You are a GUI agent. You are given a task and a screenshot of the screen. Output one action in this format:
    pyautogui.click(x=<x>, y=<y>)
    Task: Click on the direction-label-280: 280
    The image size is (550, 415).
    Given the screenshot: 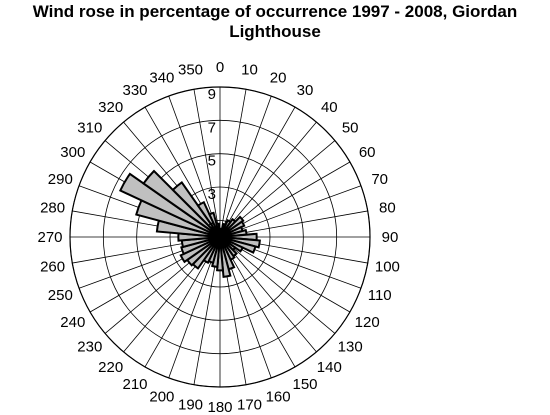 What is the action you would take?
    pyautogui.click(x=52, y=208)
    